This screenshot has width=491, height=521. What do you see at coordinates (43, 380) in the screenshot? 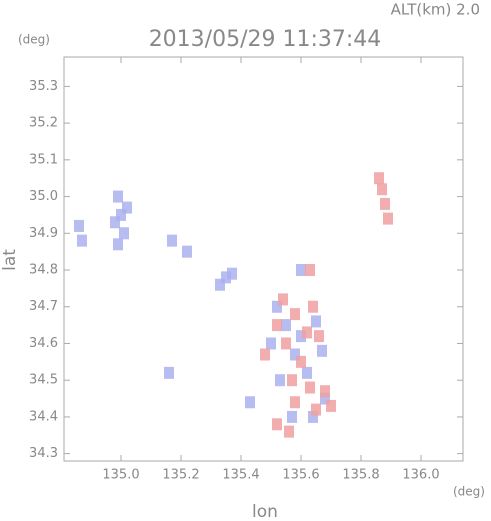
I see `y-tick-label: 34.5` at bounding box center [43, 380].